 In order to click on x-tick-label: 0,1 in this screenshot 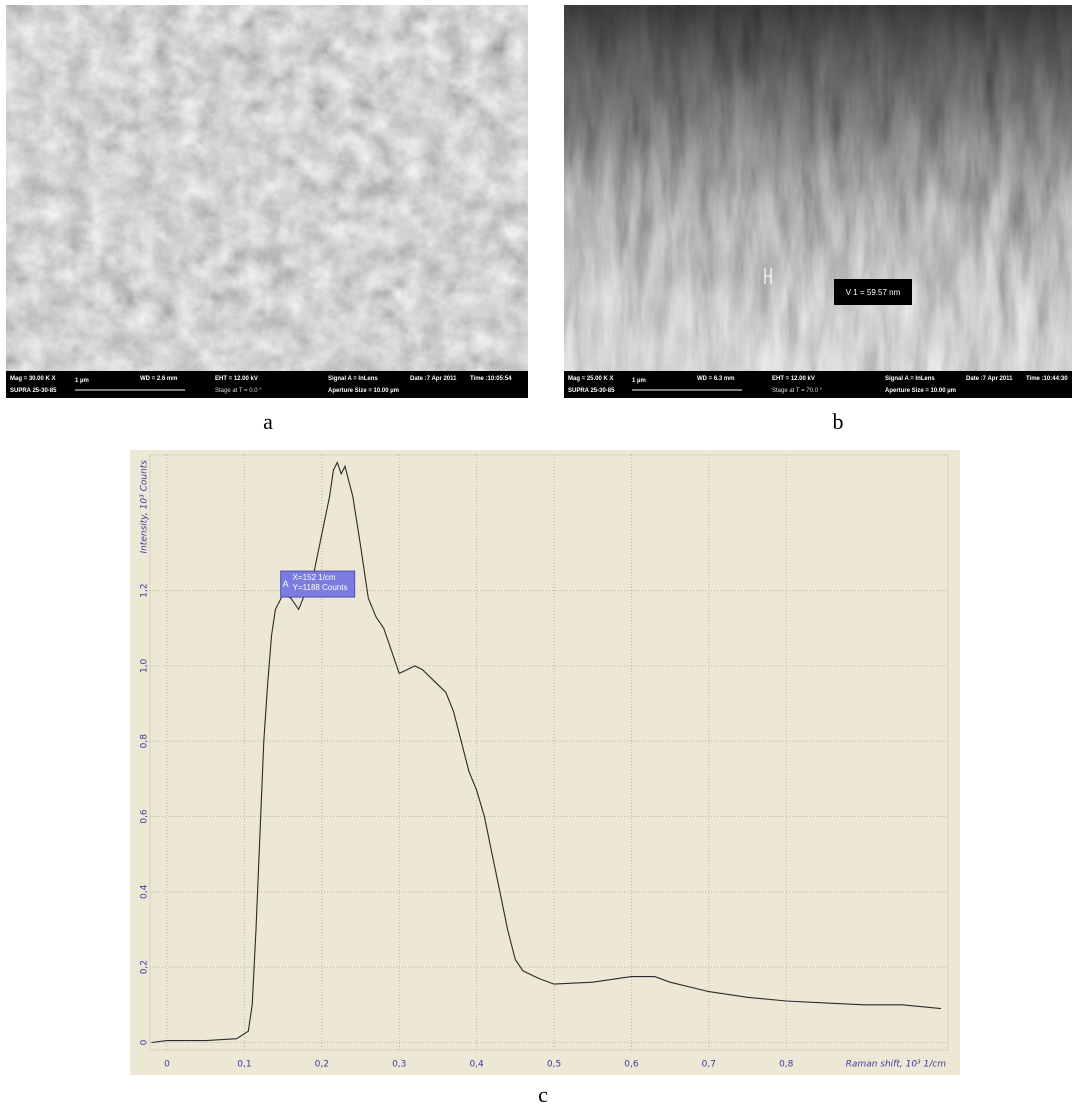, I will do `click(244, 1065)`.